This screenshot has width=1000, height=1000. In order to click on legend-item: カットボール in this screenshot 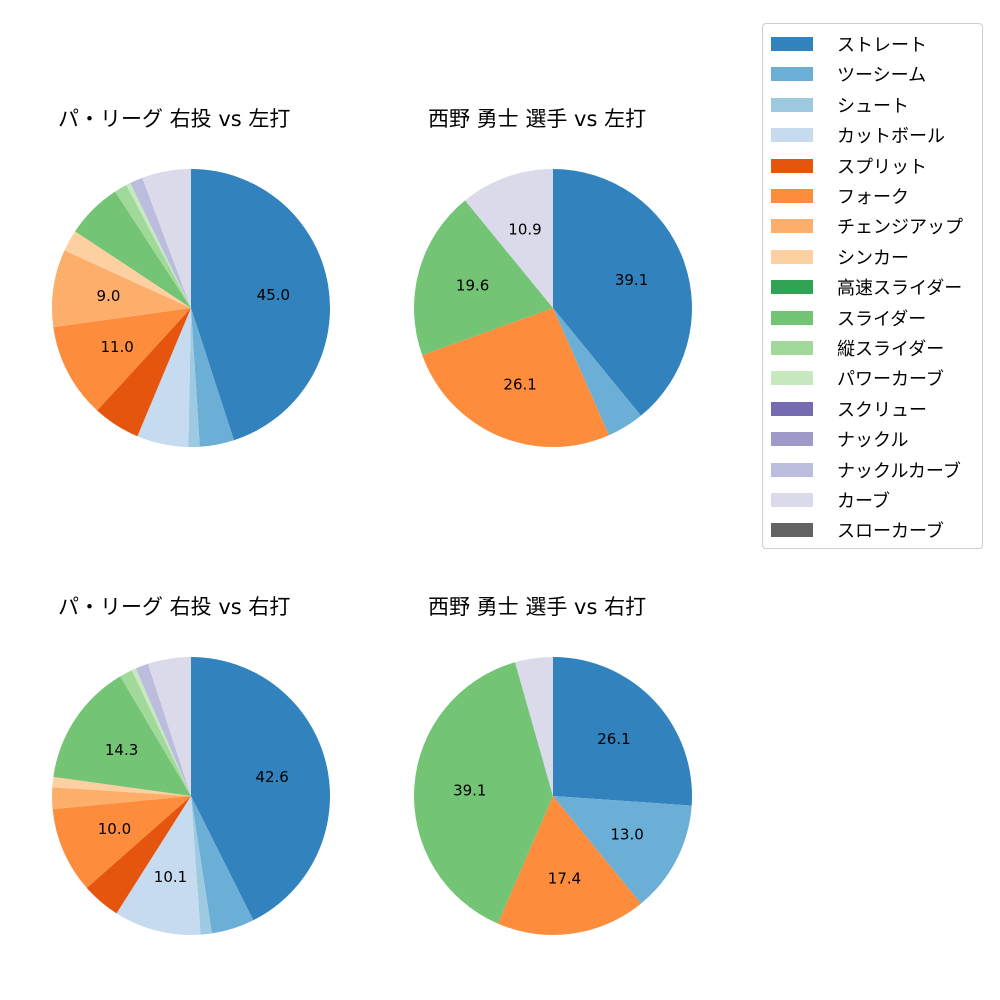, I will do `click(858, 136)`.